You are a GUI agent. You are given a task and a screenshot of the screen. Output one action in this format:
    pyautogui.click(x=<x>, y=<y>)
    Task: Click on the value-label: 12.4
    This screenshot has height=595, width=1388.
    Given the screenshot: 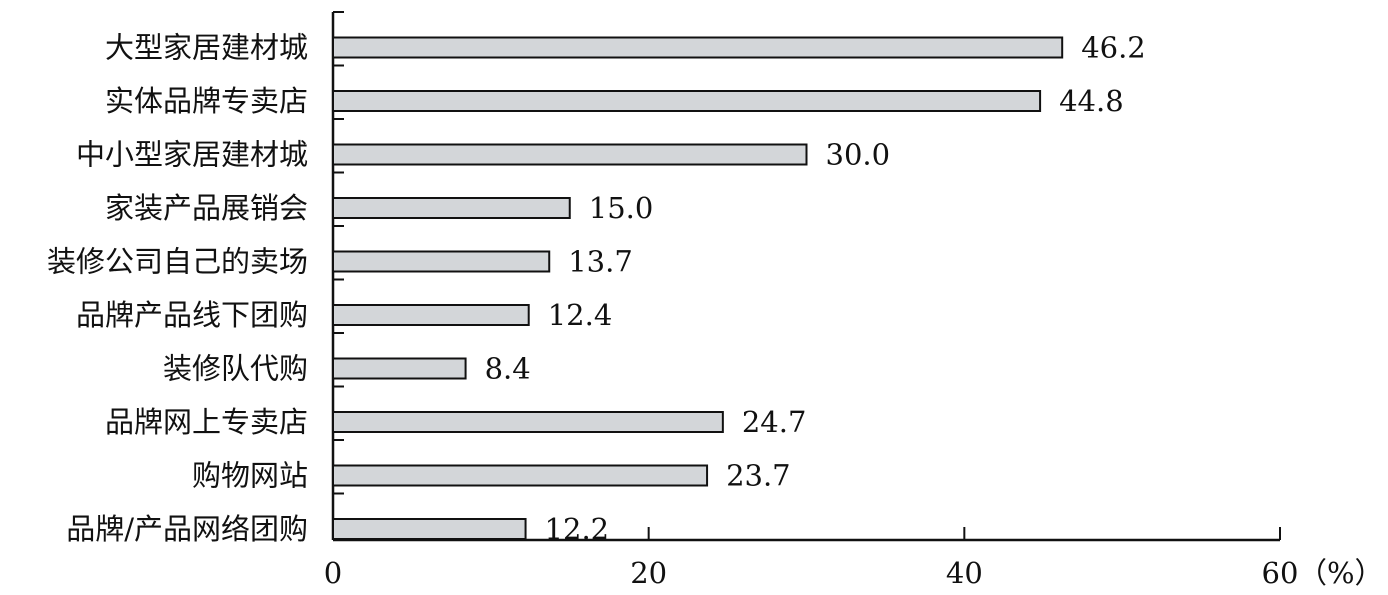 What is the action you would take?
    pyautogui.click(x=580, y=315)
    